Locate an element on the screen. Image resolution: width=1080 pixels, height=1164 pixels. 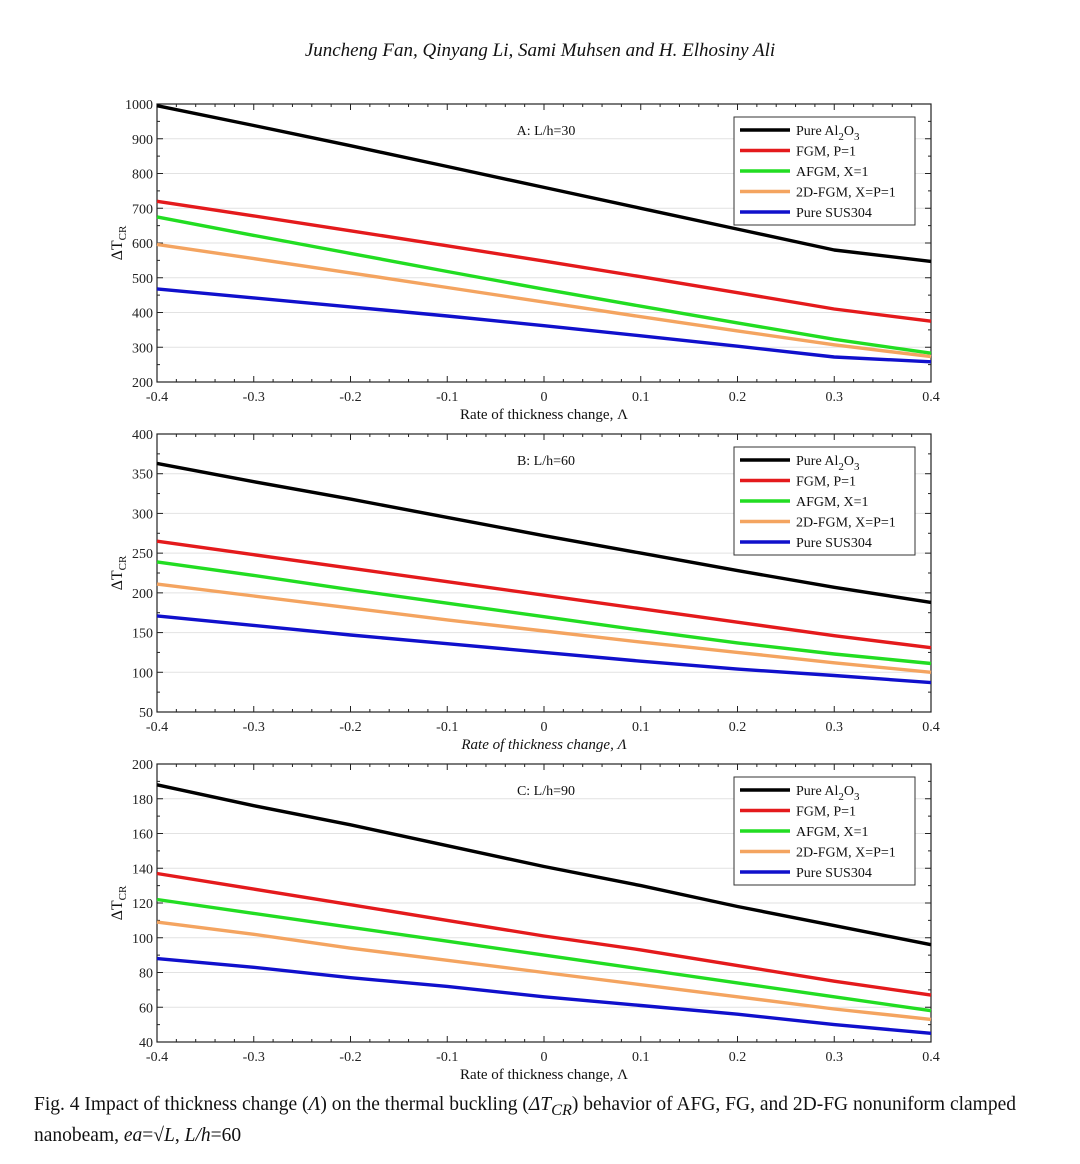
y-tick-label-0: 200 is located at coordinates (142, 383).